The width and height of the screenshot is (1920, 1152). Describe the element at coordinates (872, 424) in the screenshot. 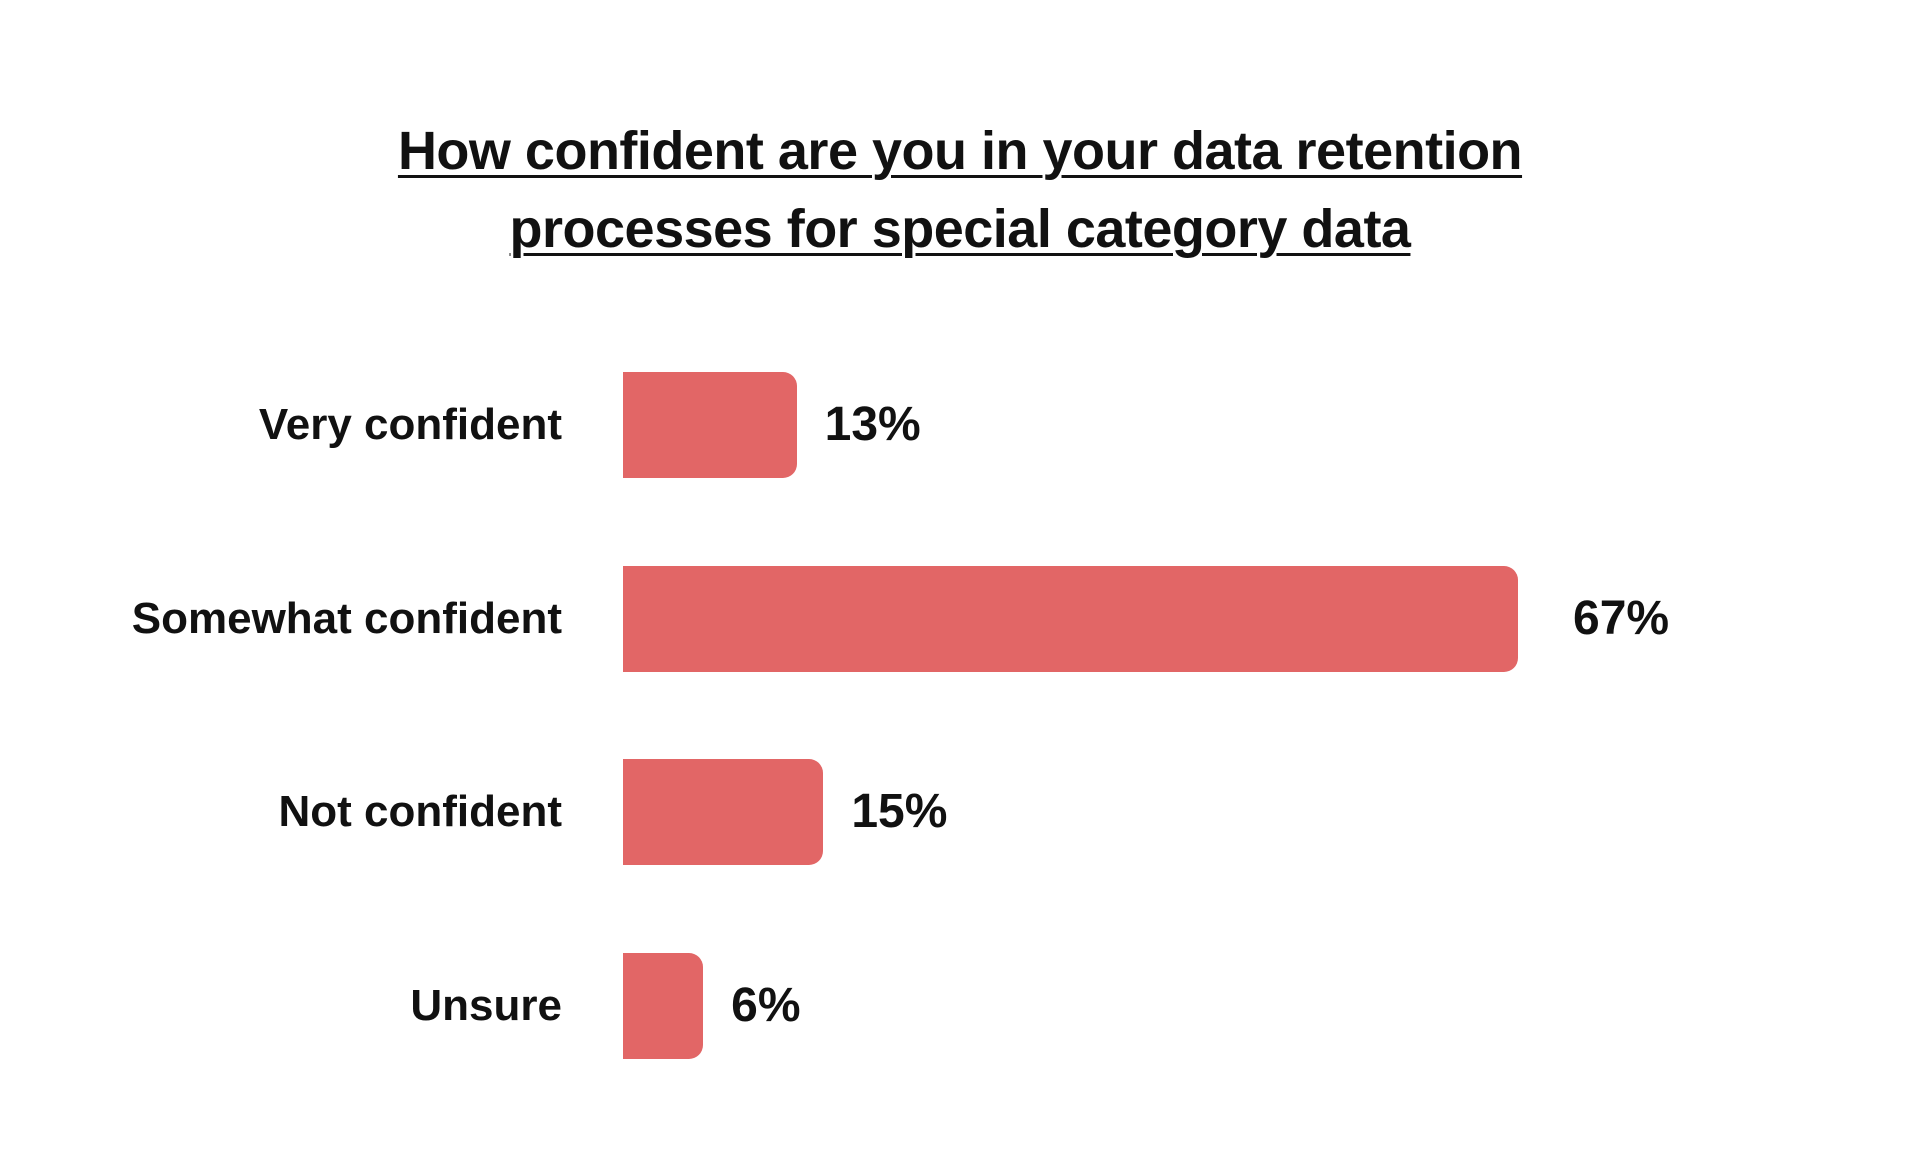

I see `value-label: 13%` at that location.